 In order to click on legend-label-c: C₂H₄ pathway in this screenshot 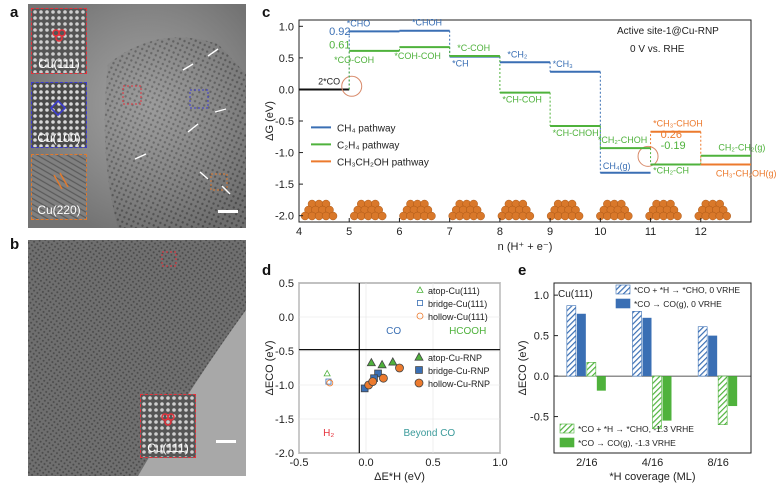, I will do `click(368, 145)`.